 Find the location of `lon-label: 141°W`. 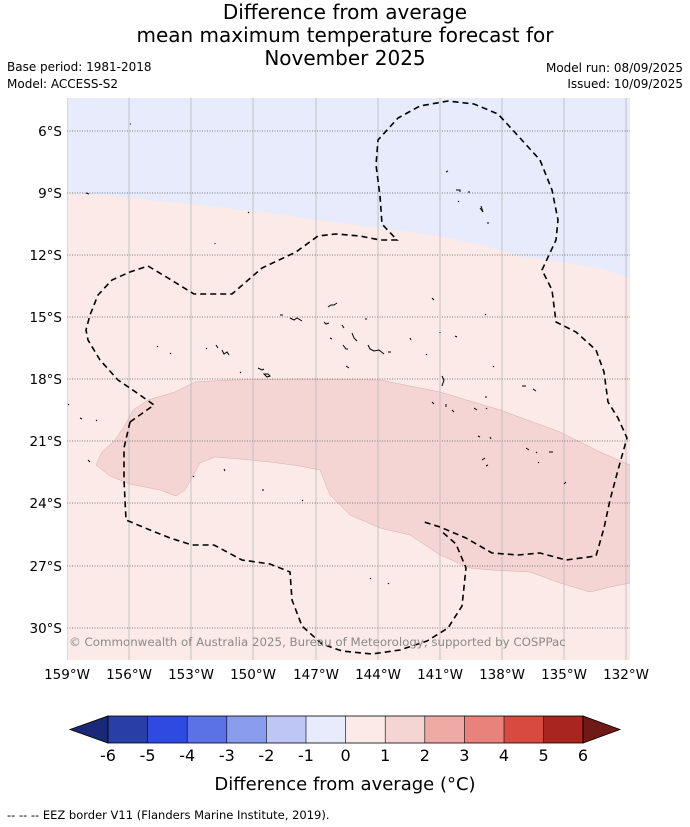

lon-label: 141°W is located at coordinates (440, 675).